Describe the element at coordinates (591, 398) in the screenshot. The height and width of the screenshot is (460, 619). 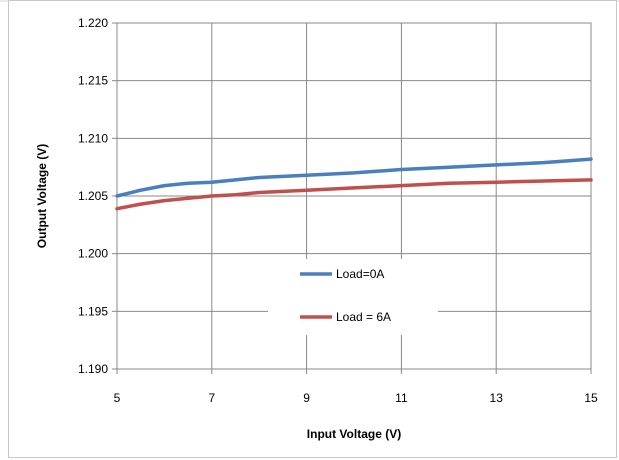
I see `x-tick-label: 15` at that location.